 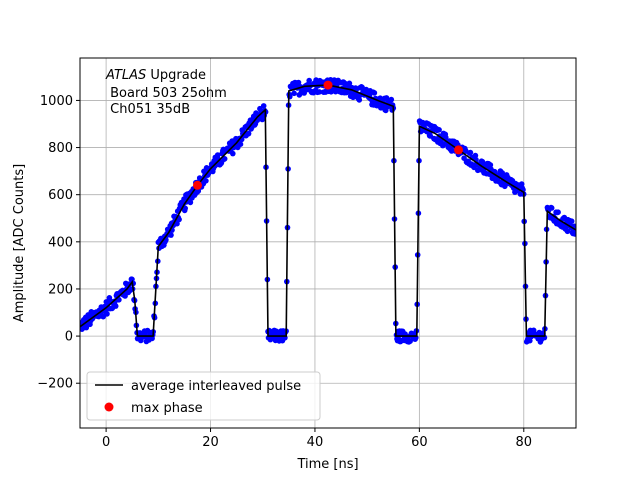 What do you see at coordinates (60, 148) in the screenshot?
I see `y-tick-label: 800` at bounding box center [60, 148].